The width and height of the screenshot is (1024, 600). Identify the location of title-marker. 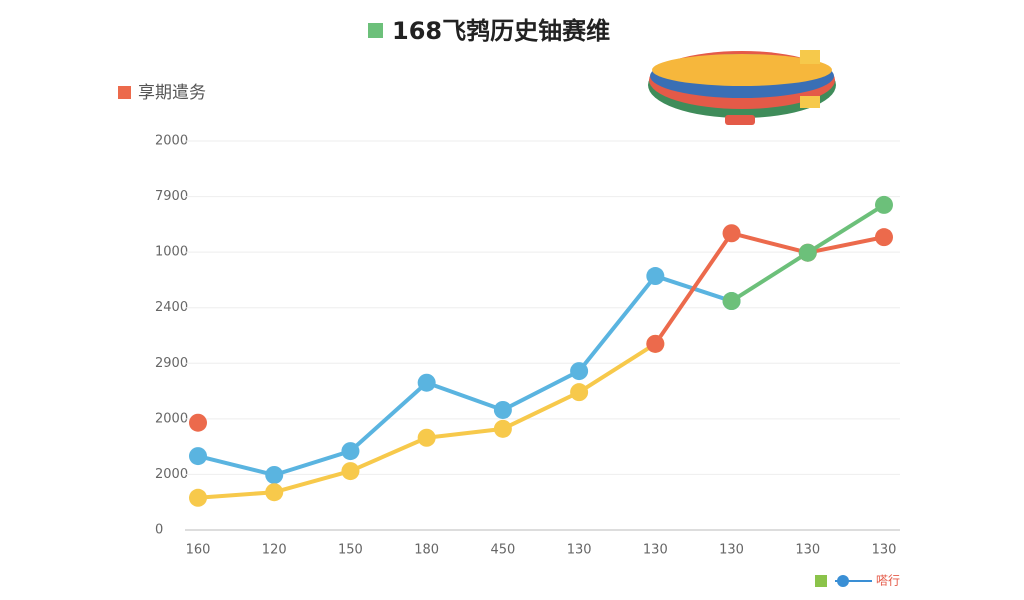
(375, 30).